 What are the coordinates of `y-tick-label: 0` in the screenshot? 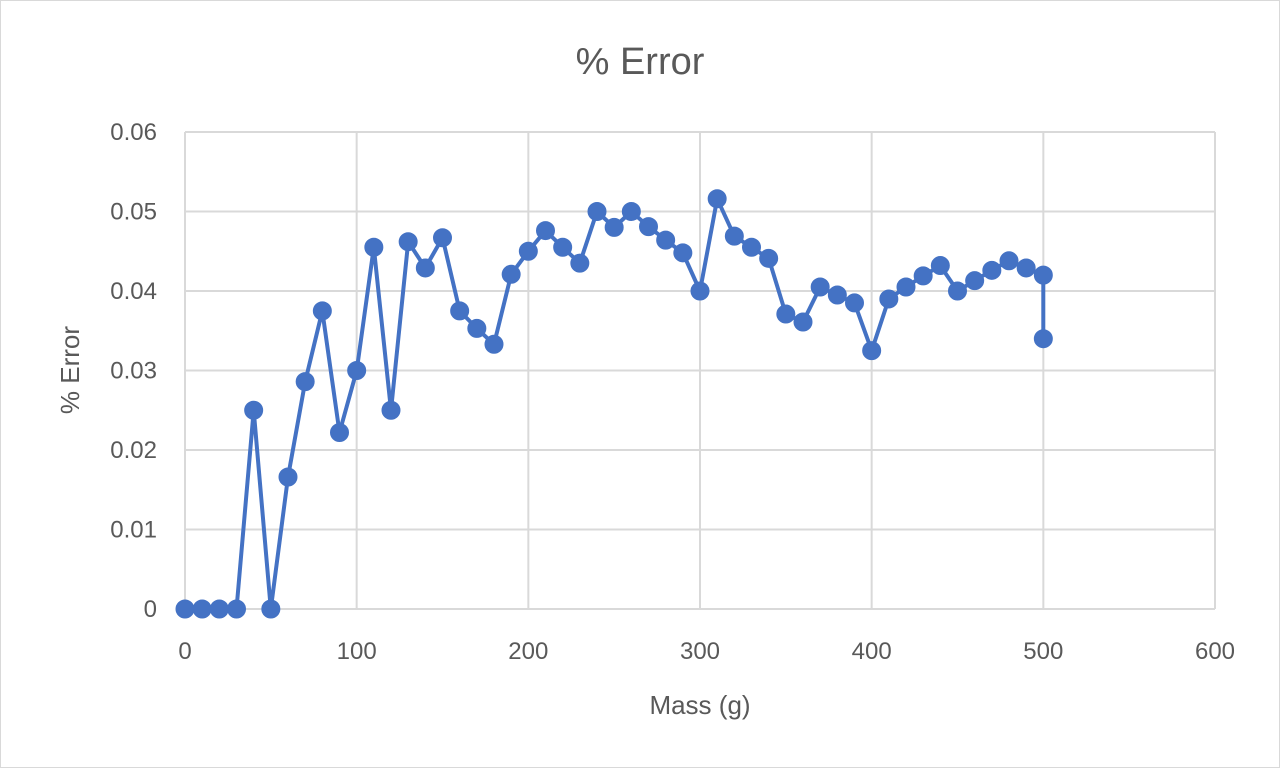 It's located at (150, 609).